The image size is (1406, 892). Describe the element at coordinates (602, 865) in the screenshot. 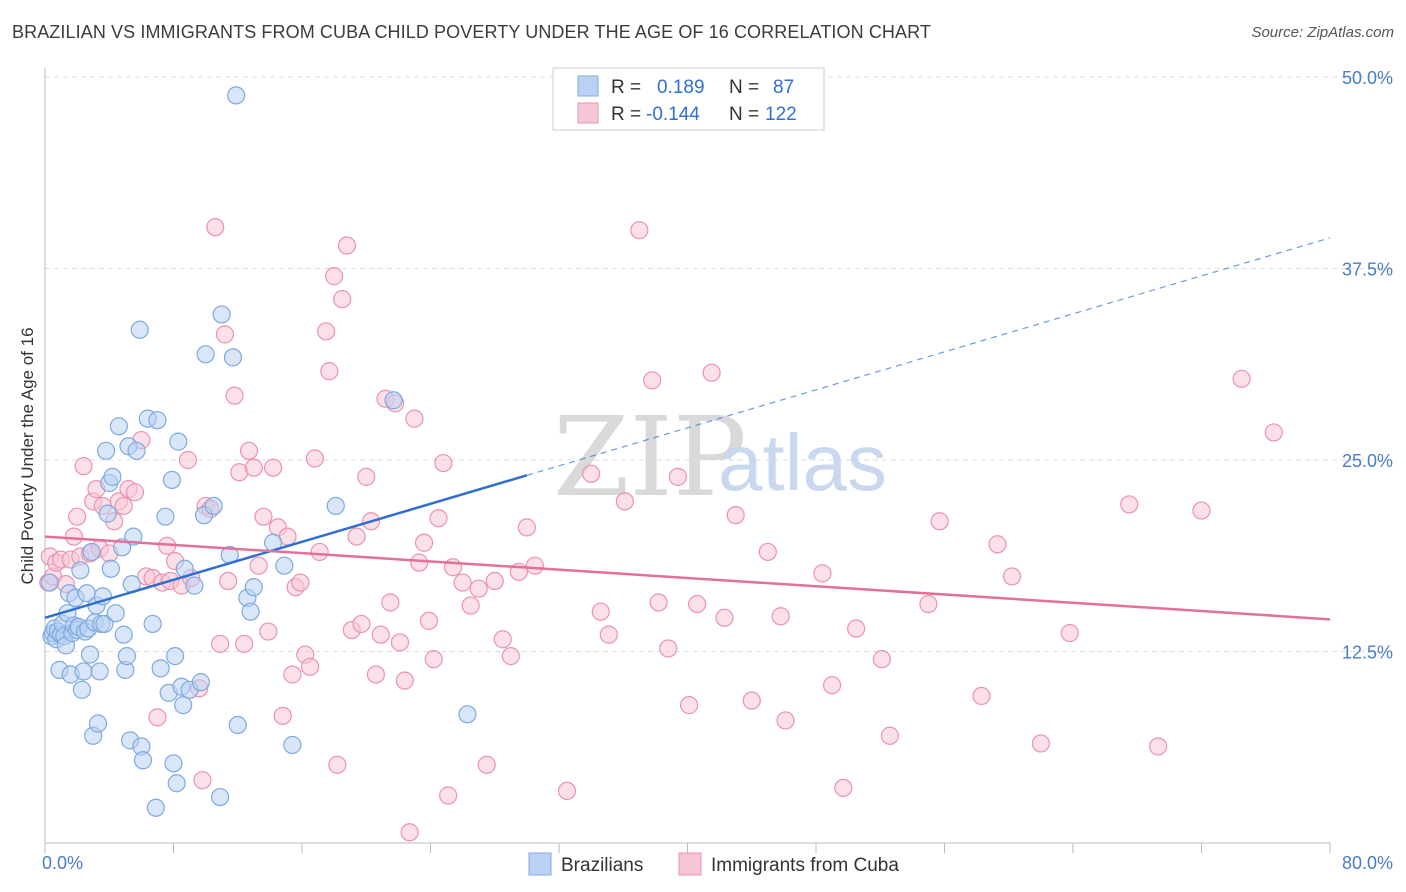

I see `legend-label-brazilians: Brazilians` at that location.